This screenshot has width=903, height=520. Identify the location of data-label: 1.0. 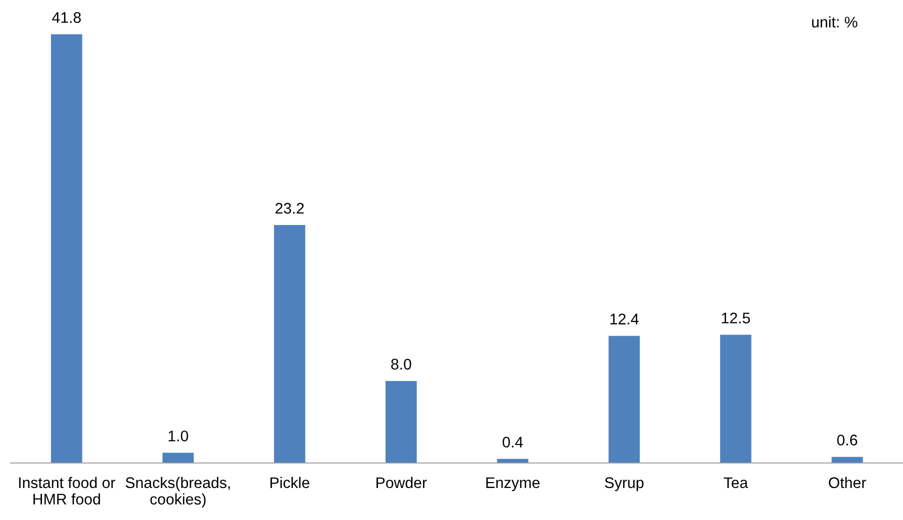
(178, 436).